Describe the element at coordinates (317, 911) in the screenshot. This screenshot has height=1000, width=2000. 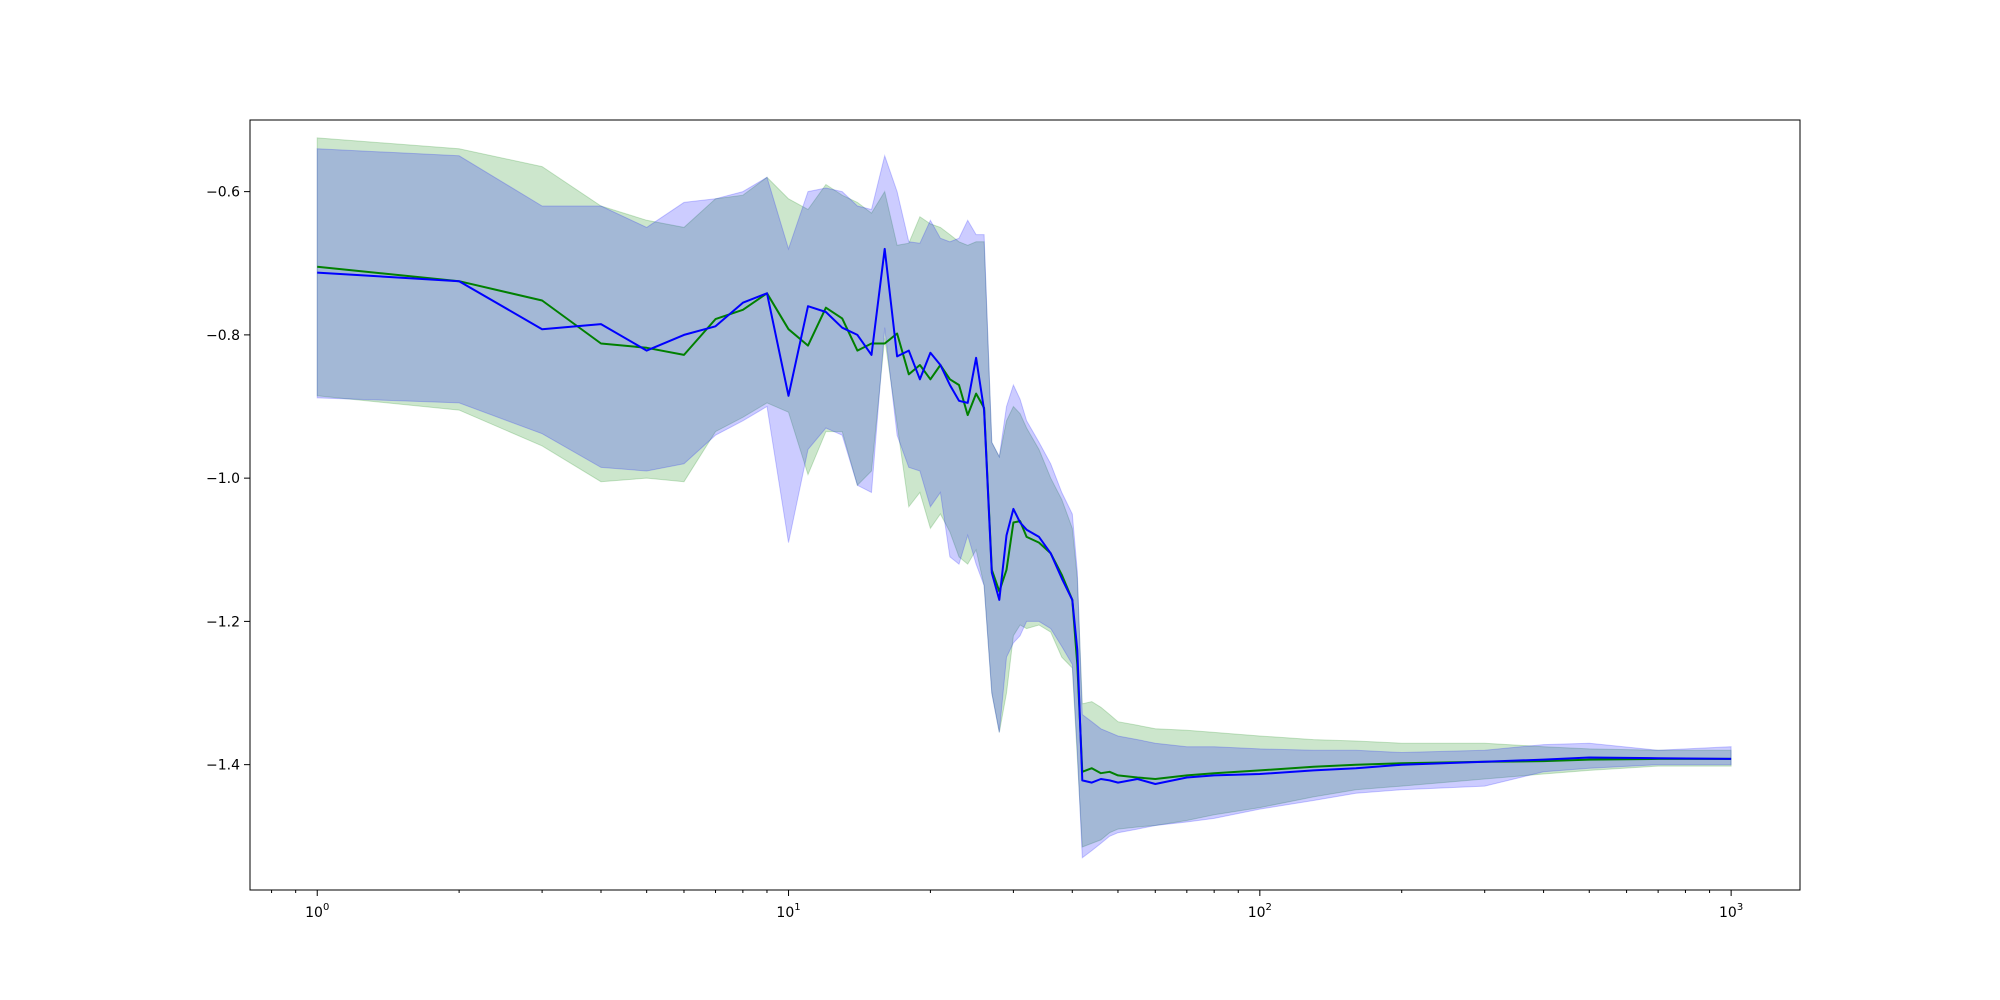
I see `x-tick-label: 10⁰` at that location.